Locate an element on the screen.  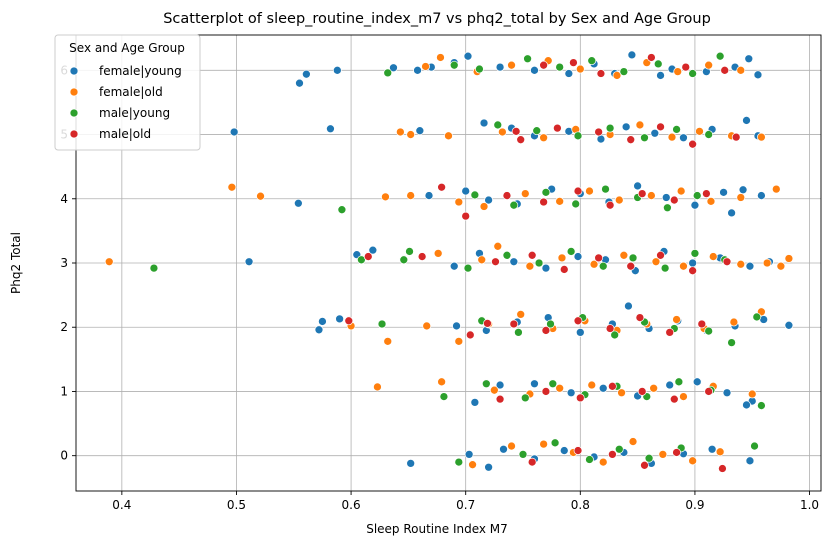
y-axis-label: Phq2 Total is located at coordinates (16, 263).